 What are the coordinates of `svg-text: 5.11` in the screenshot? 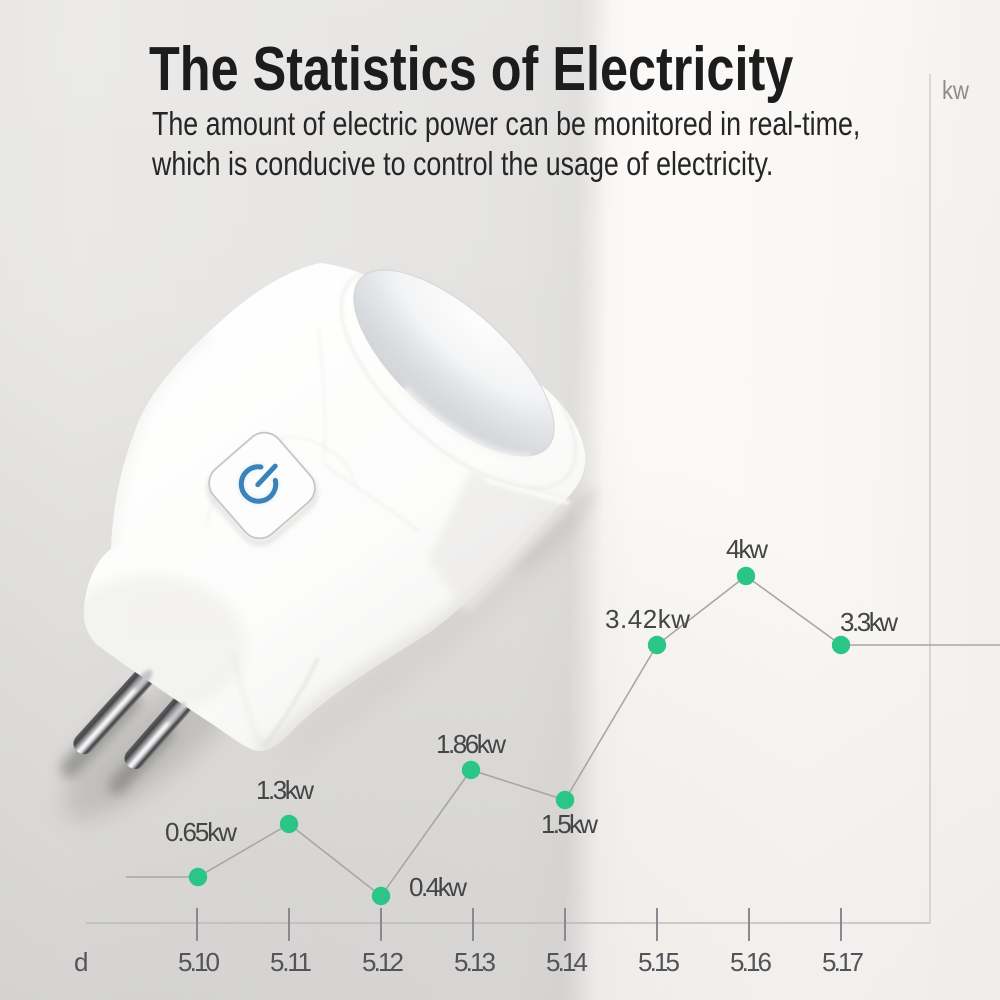 It's located at (291, 962).